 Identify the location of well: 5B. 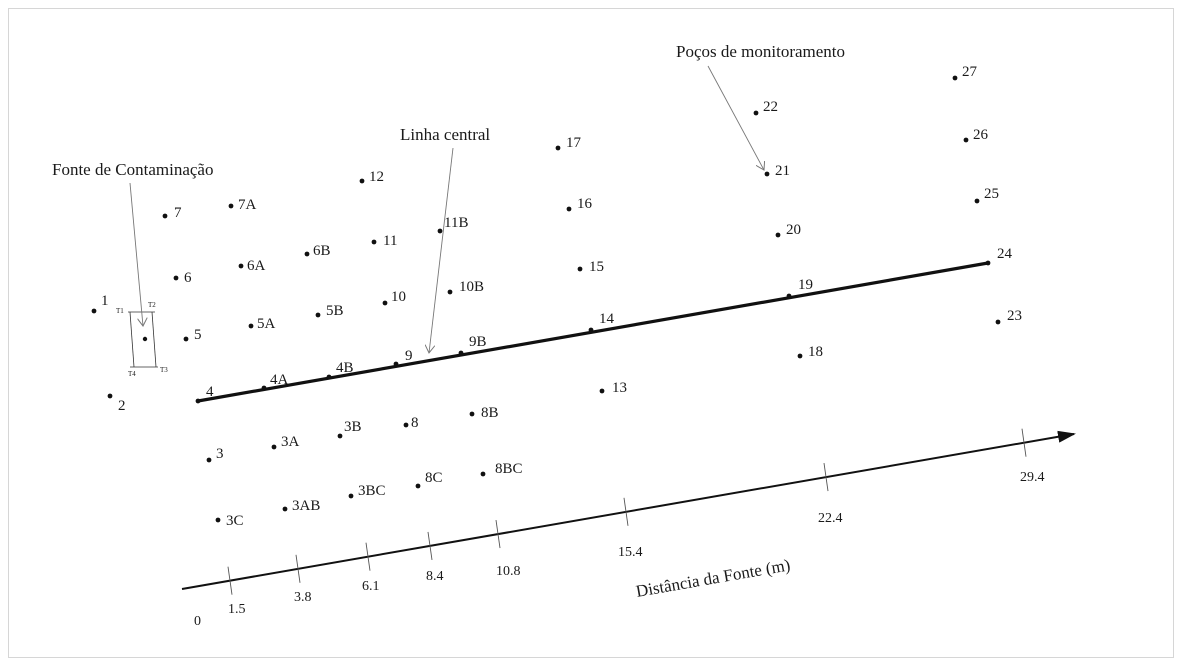
(329, 311).